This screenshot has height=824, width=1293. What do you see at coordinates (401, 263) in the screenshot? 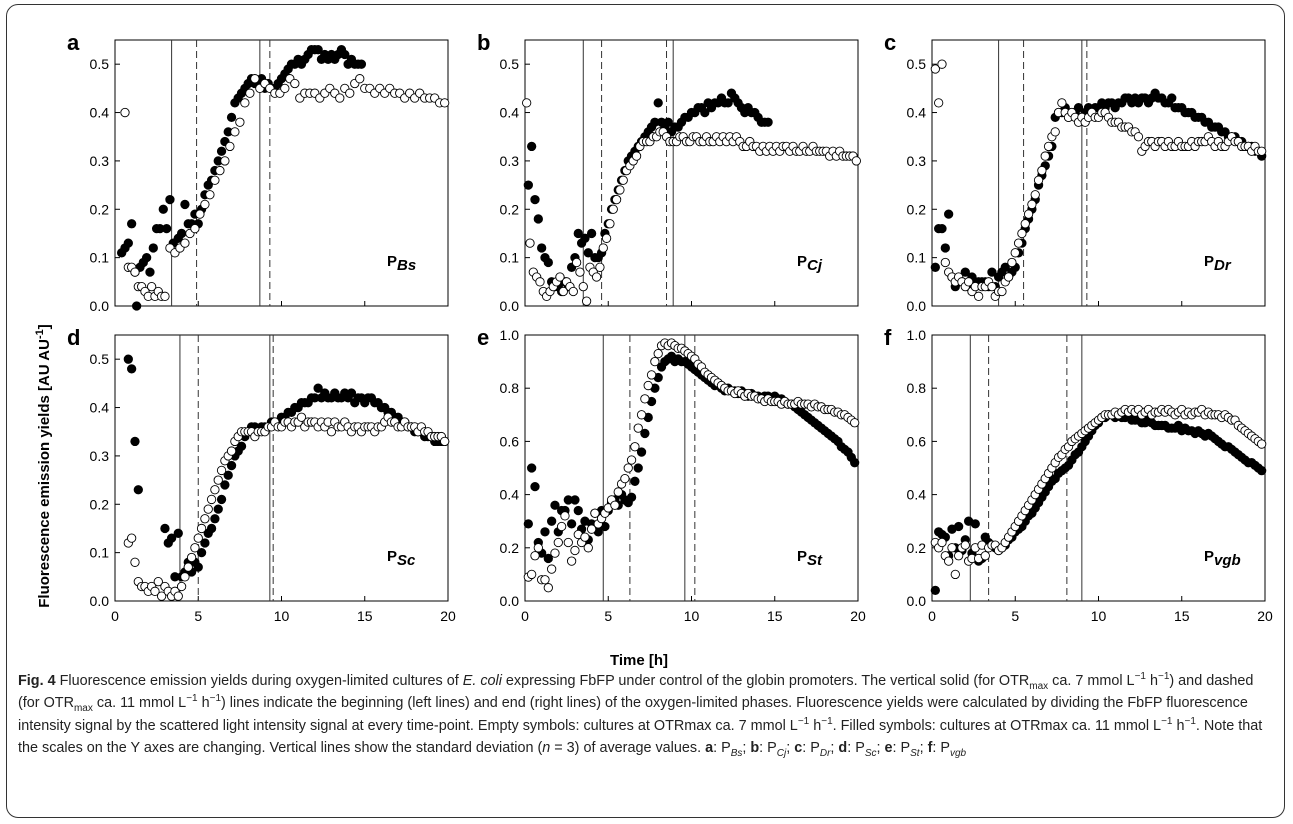
I see `promoter-label: PBs` at bounding box center [401, 263].